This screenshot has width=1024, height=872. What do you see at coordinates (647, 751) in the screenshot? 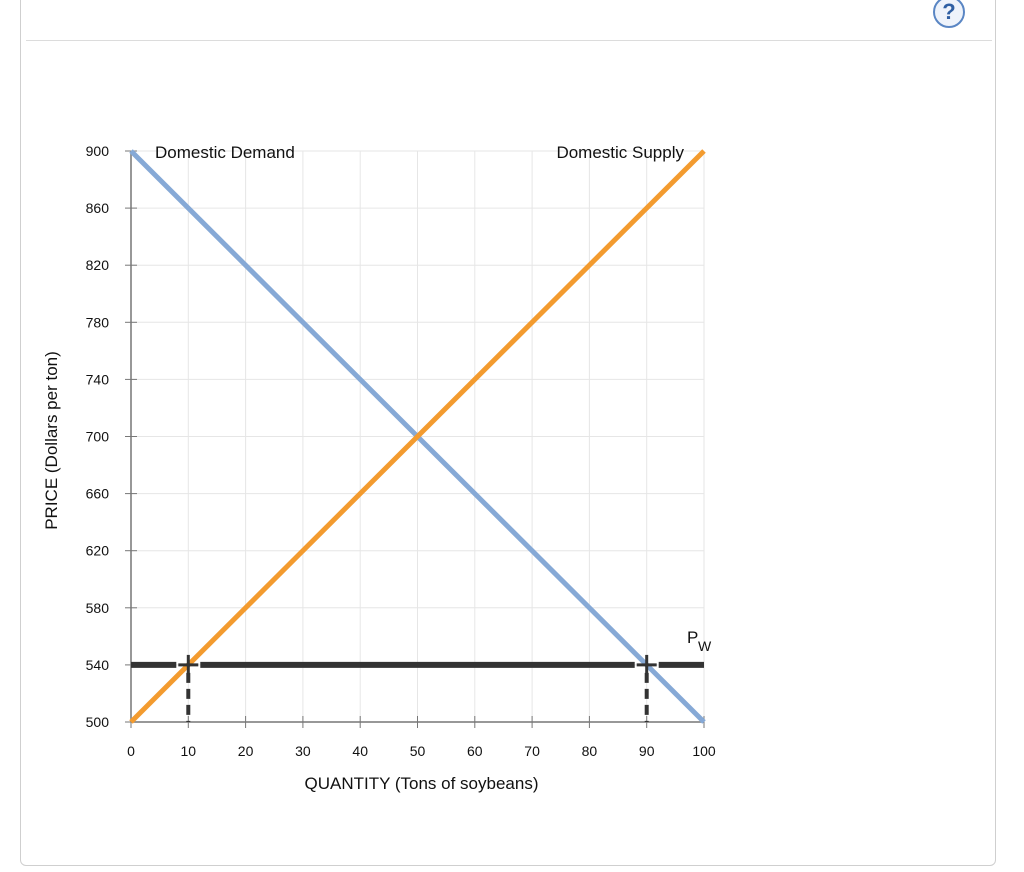
I see `x-tick-label: 90` at bounding box center [647, 751].